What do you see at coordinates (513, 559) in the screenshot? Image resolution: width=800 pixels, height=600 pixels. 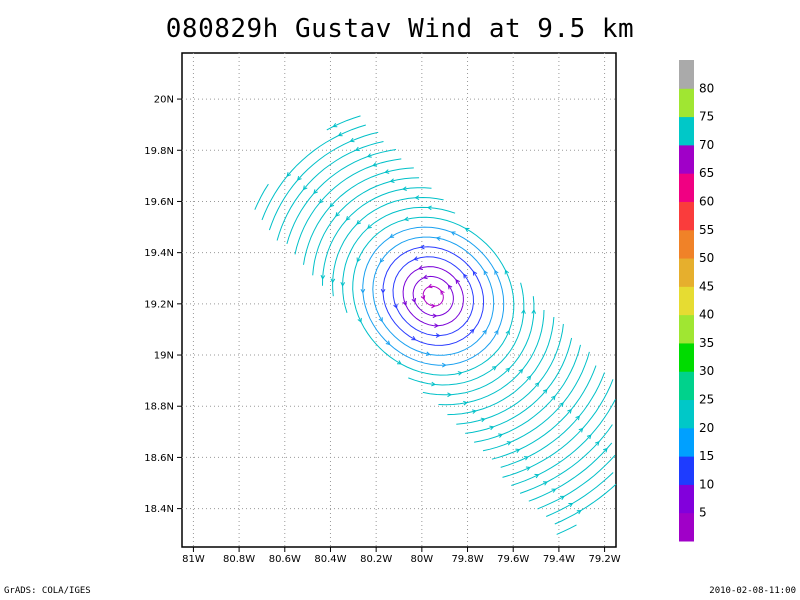 I see `x-tick-label: 79.6W` at bounding box center [513, 559].